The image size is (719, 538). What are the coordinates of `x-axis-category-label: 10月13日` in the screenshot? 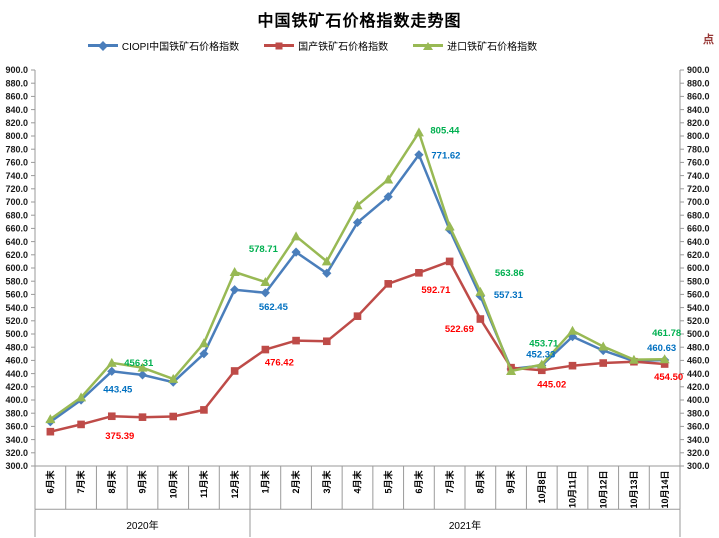 It's located at (634, 490).